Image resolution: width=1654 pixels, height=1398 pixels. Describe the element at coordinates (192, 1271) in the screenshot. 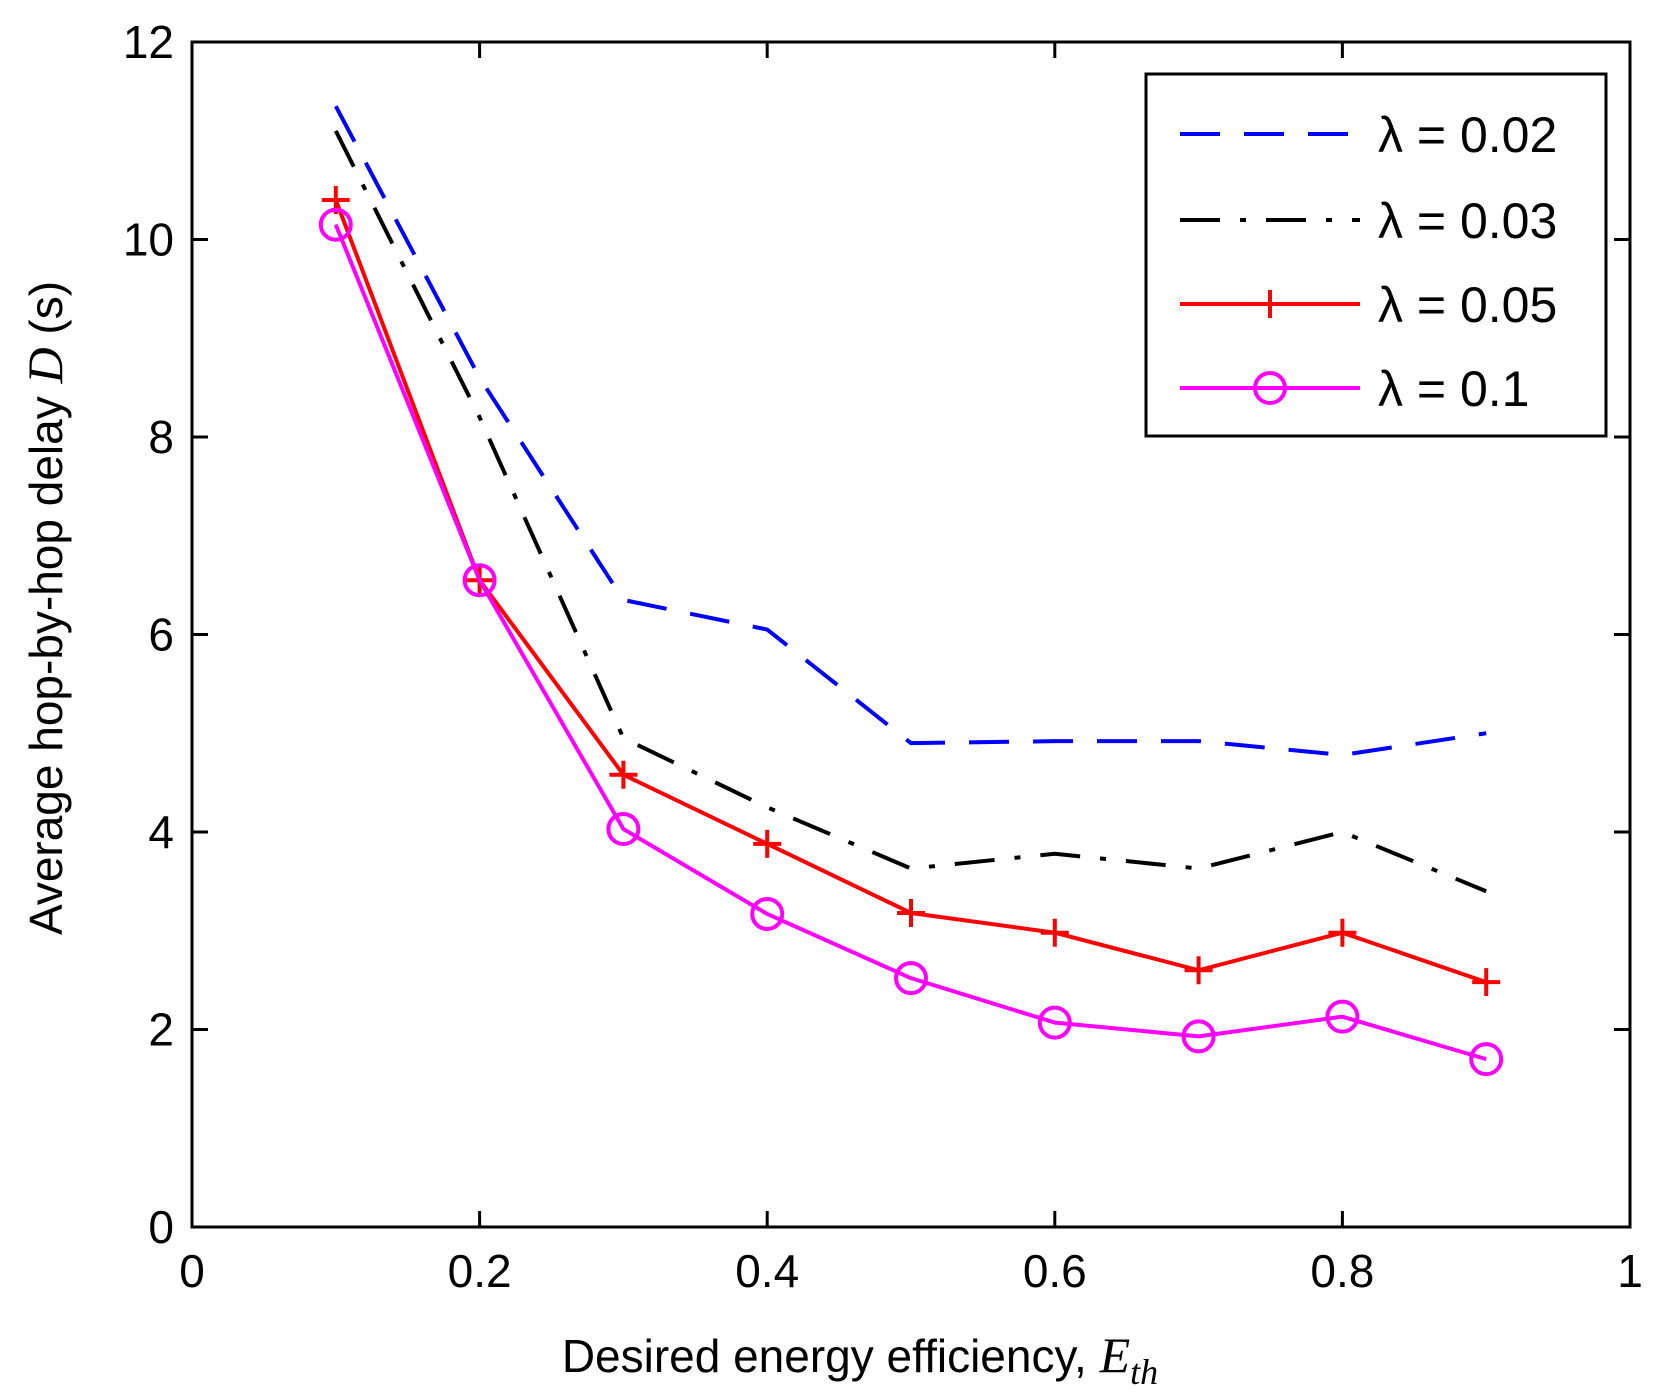

I see `x-tick-label: 0` at that location.